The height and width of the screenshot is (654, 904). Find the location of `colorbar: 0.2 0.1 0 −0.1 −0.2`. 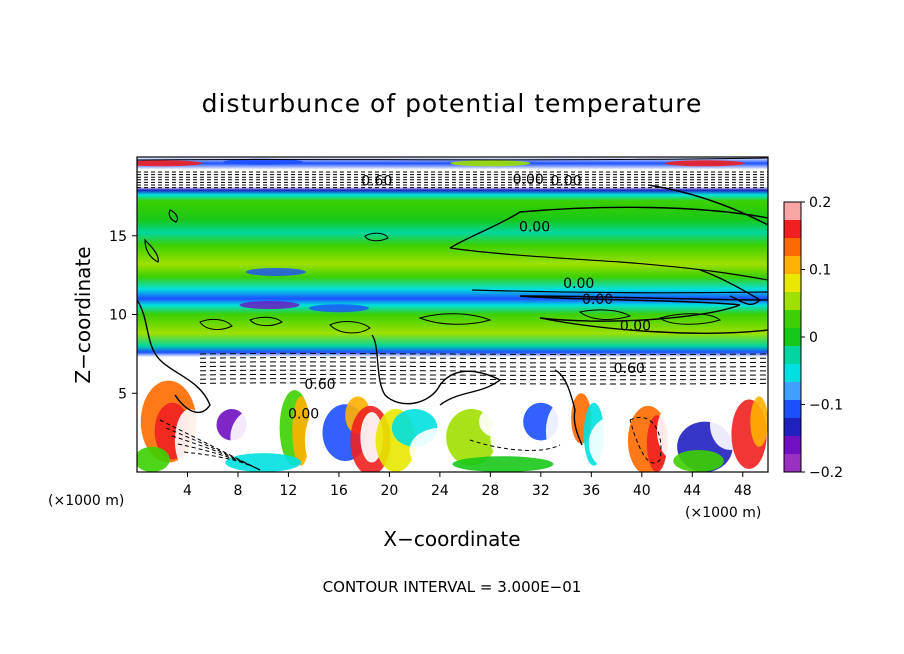

colorbar: 0.2 0.1 0 −0.1 −0.2 is located at coordinates (813, 338).